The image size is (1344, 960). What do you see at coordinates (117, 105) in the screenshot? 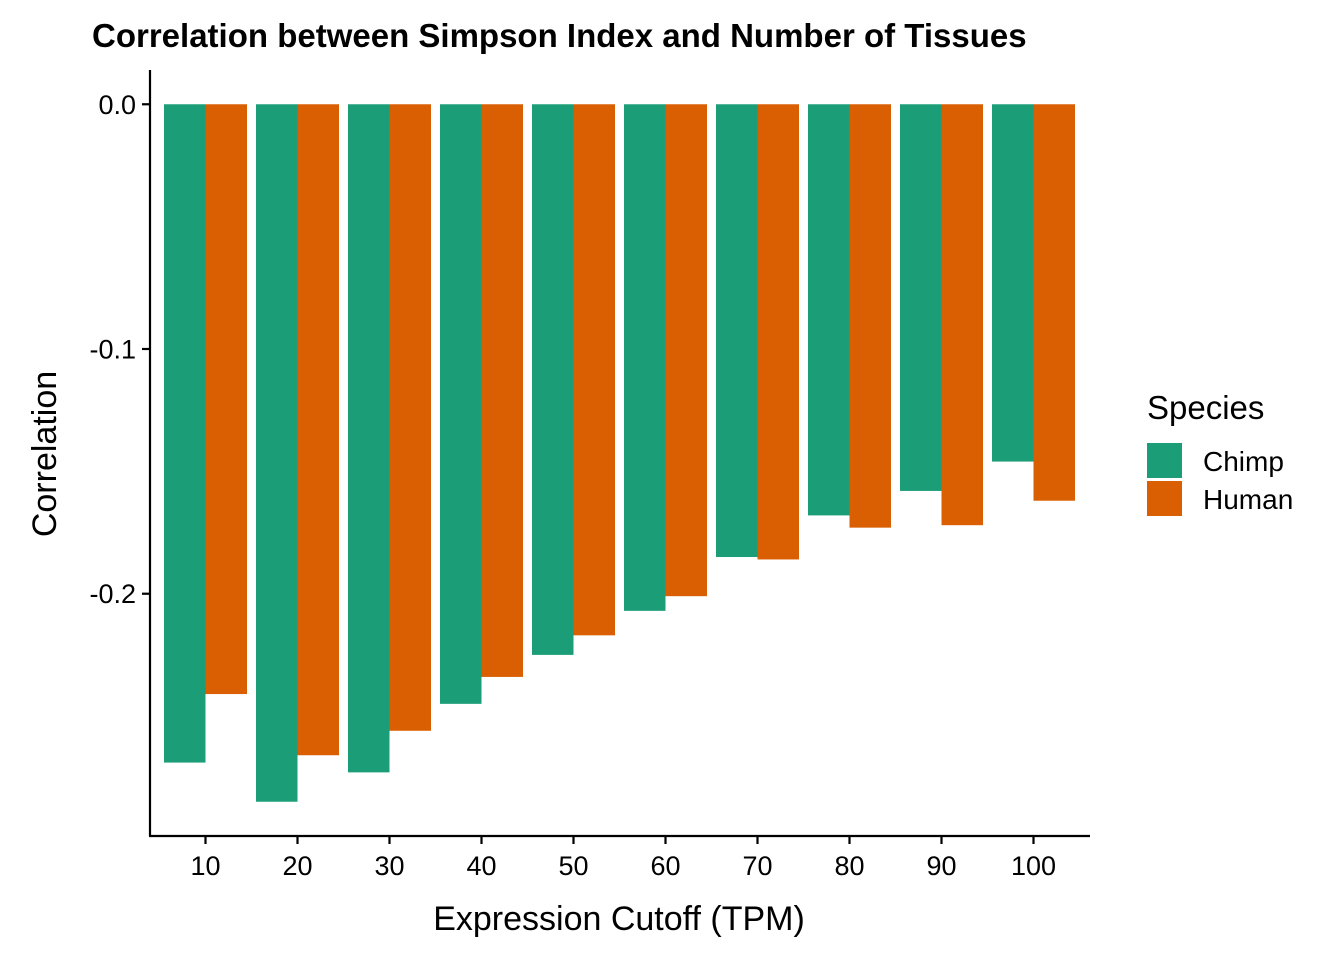
I see `y-tick-label: 0.0` at bounding box center [117, 105].